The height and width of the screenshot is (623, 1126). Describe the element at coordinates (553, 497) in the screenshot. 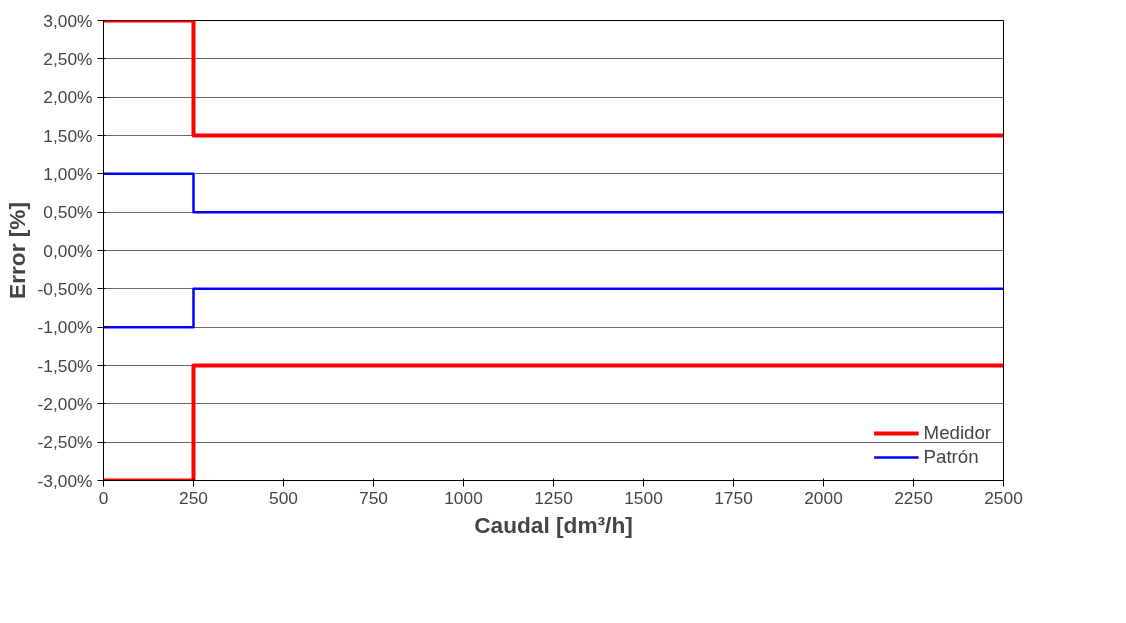

I see `x-tick-label: 1250` at that location.